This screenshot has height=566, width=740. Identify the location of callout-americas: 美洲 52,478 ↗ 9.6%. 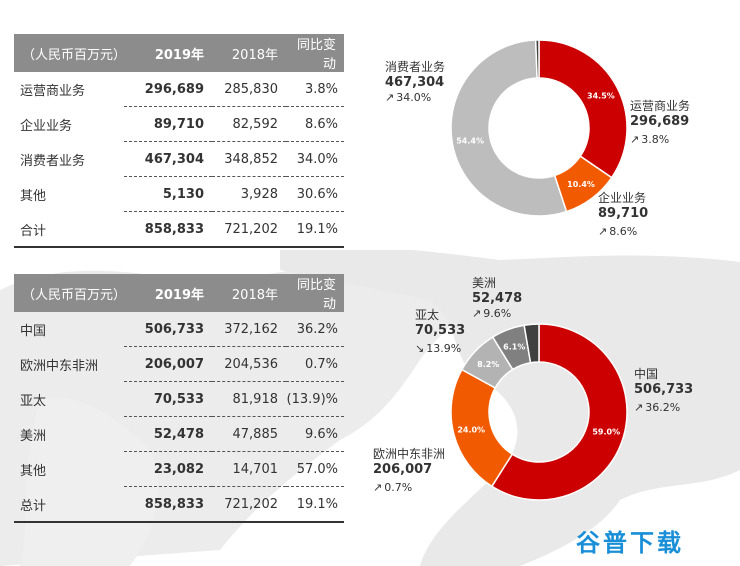
(497, 298).